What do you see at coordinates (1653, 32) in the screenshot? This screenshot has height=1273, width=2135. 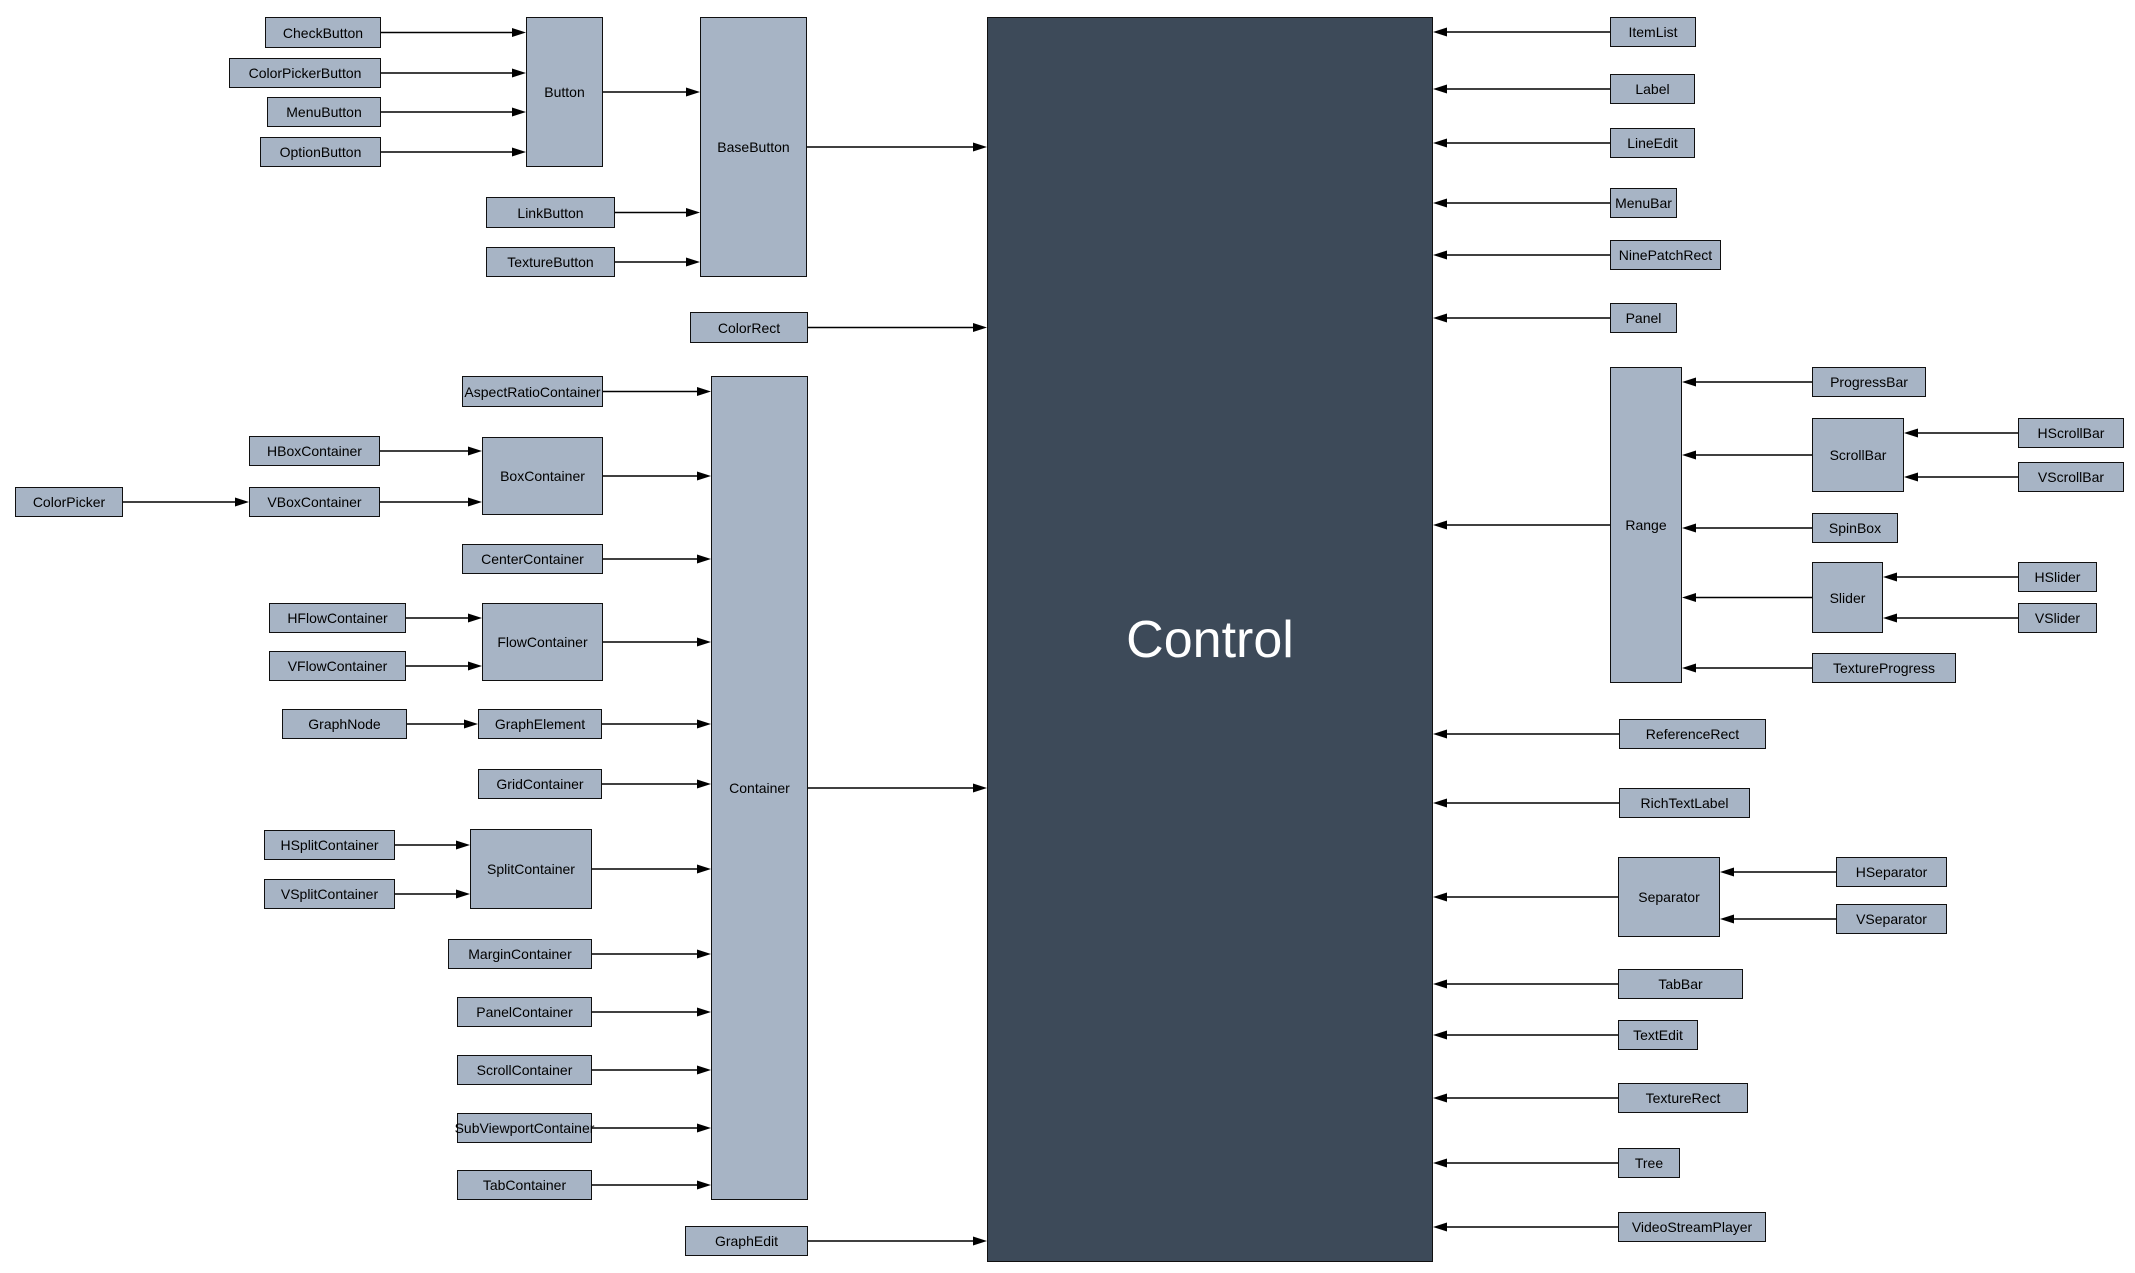 I see `node-ItemList: ItemList` at bounding box center [1653, 32].